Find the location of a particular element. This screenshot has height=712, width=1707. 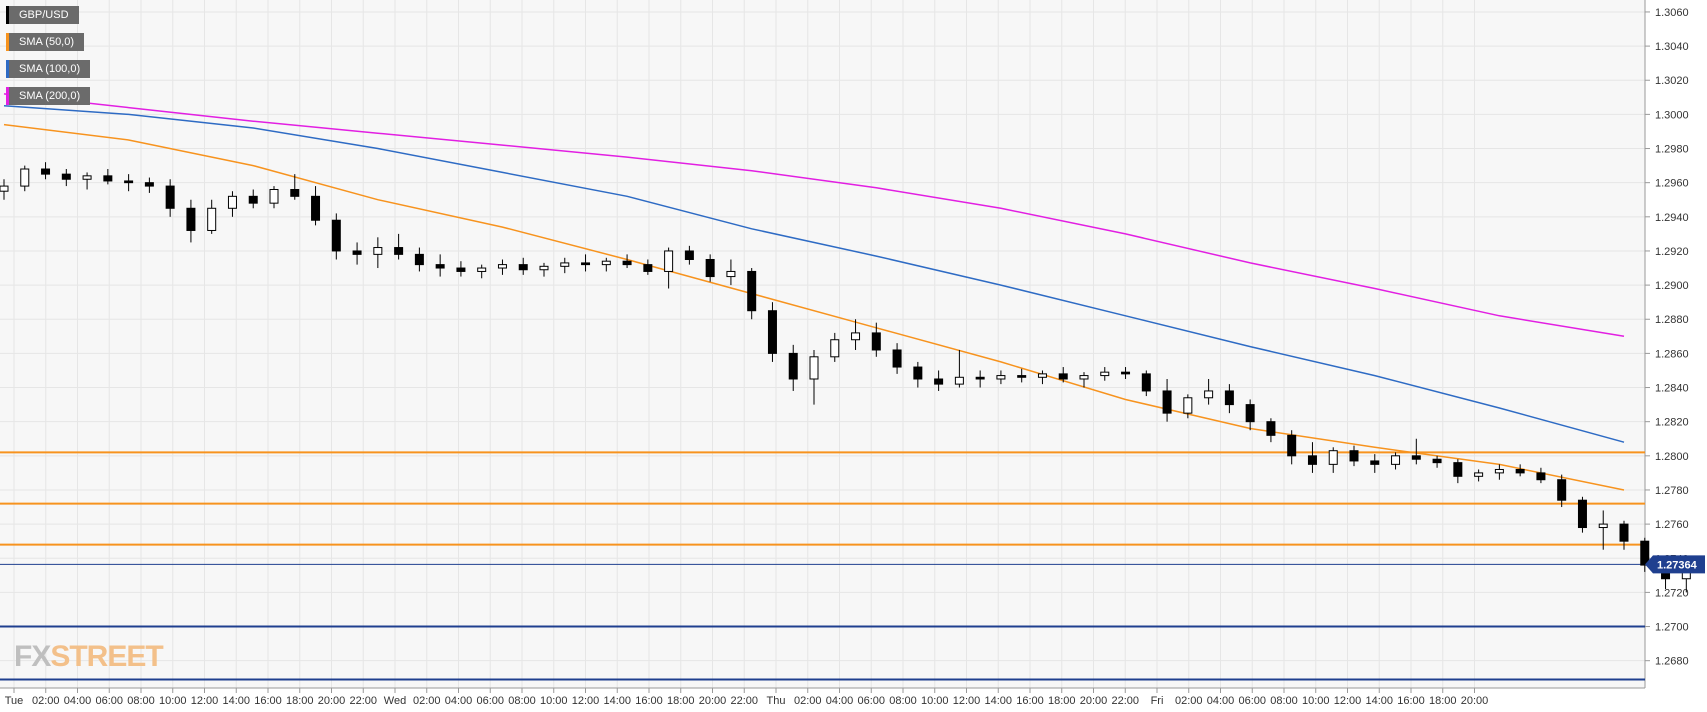

x-tick-label: Thu is located at coordinates (776, 701).